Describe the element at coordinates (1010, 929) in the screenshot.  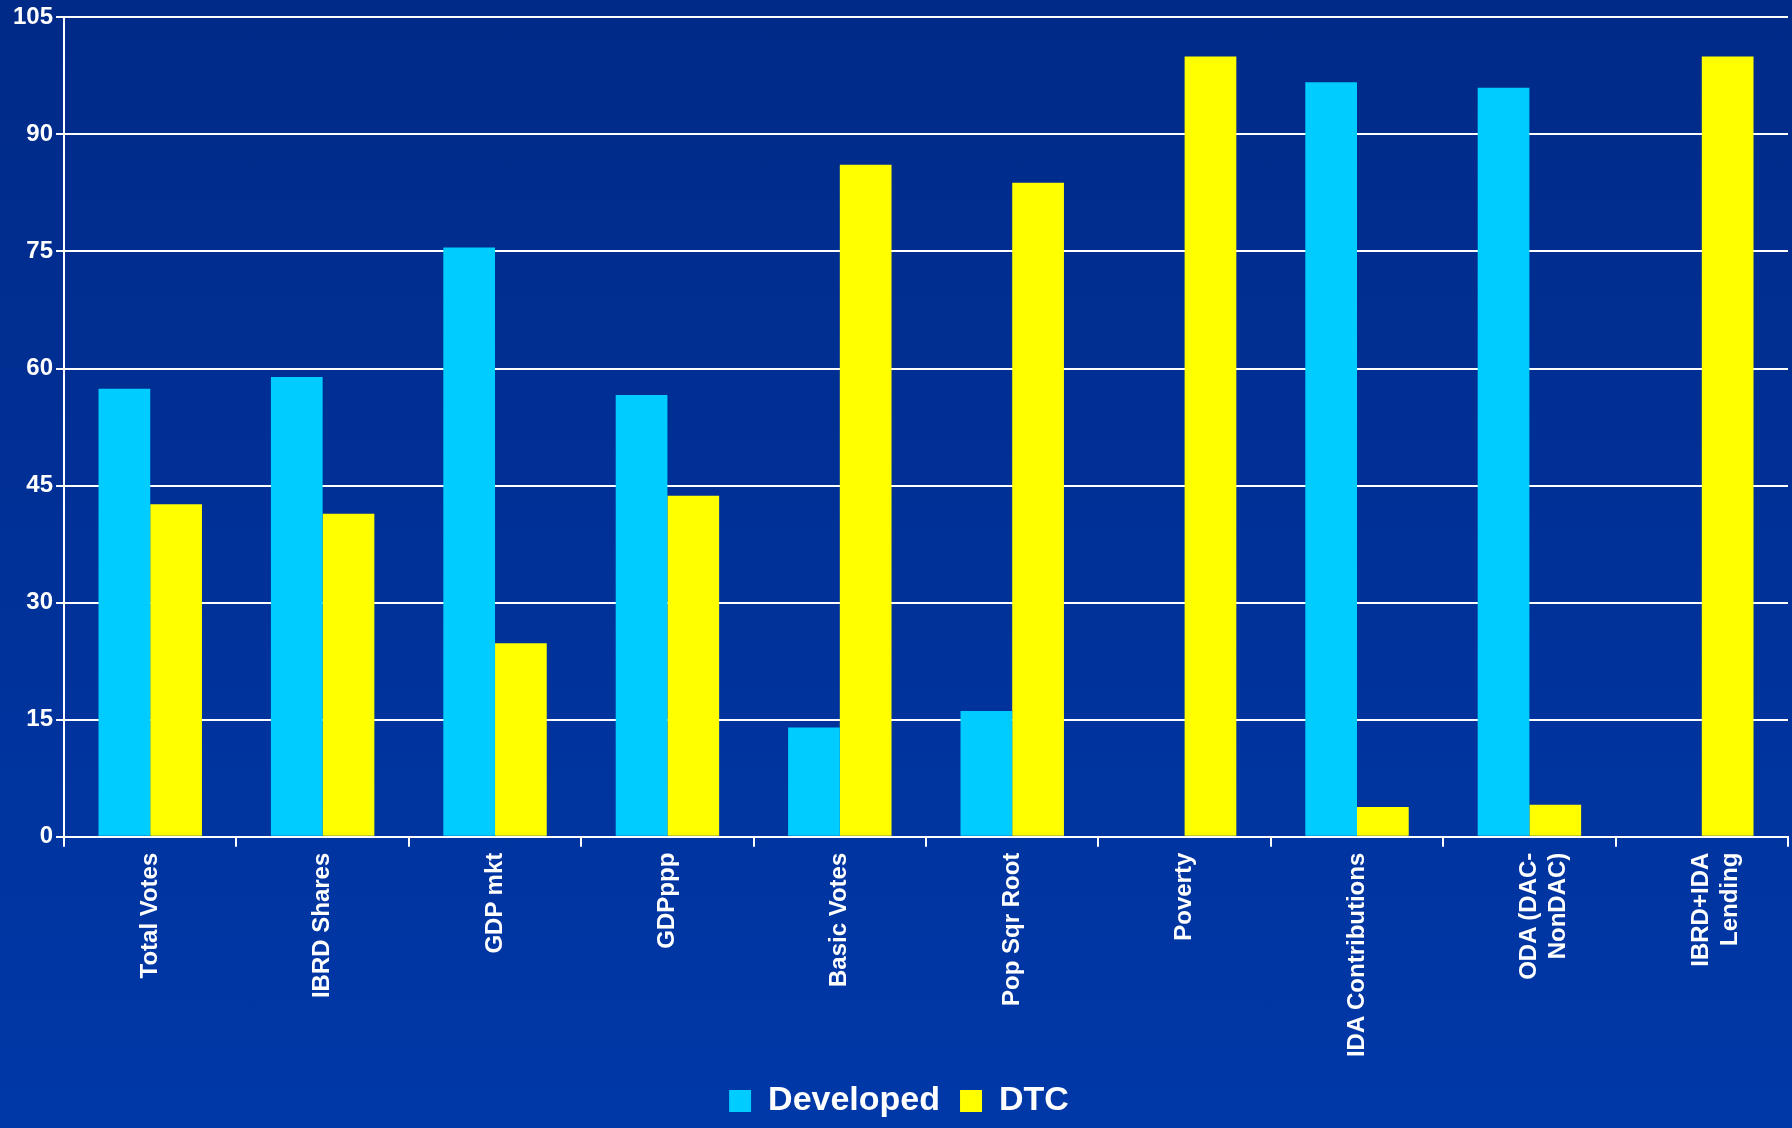
I see `x-tick-label: Pop Sqr Root` at that location.